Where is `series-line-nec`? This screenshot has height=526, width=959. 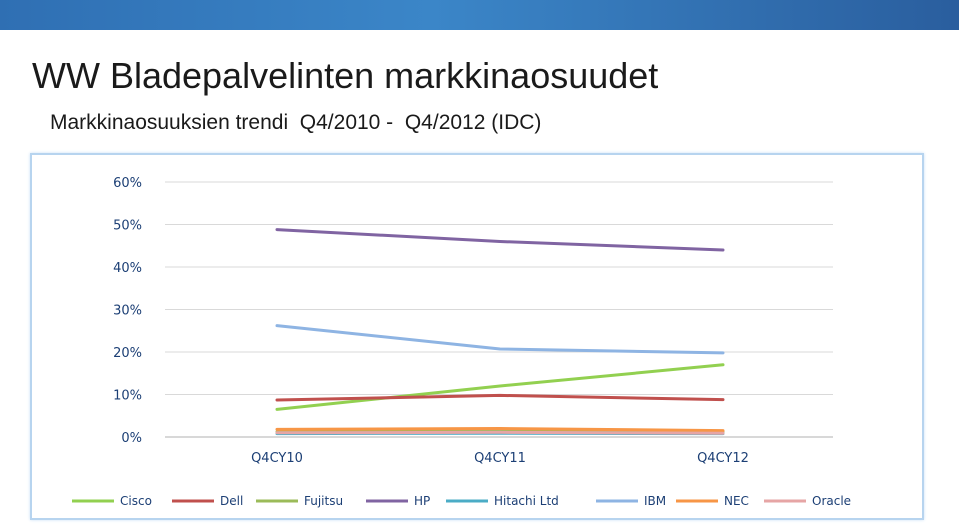 series-line-nec is located at coordinates (500, 430).